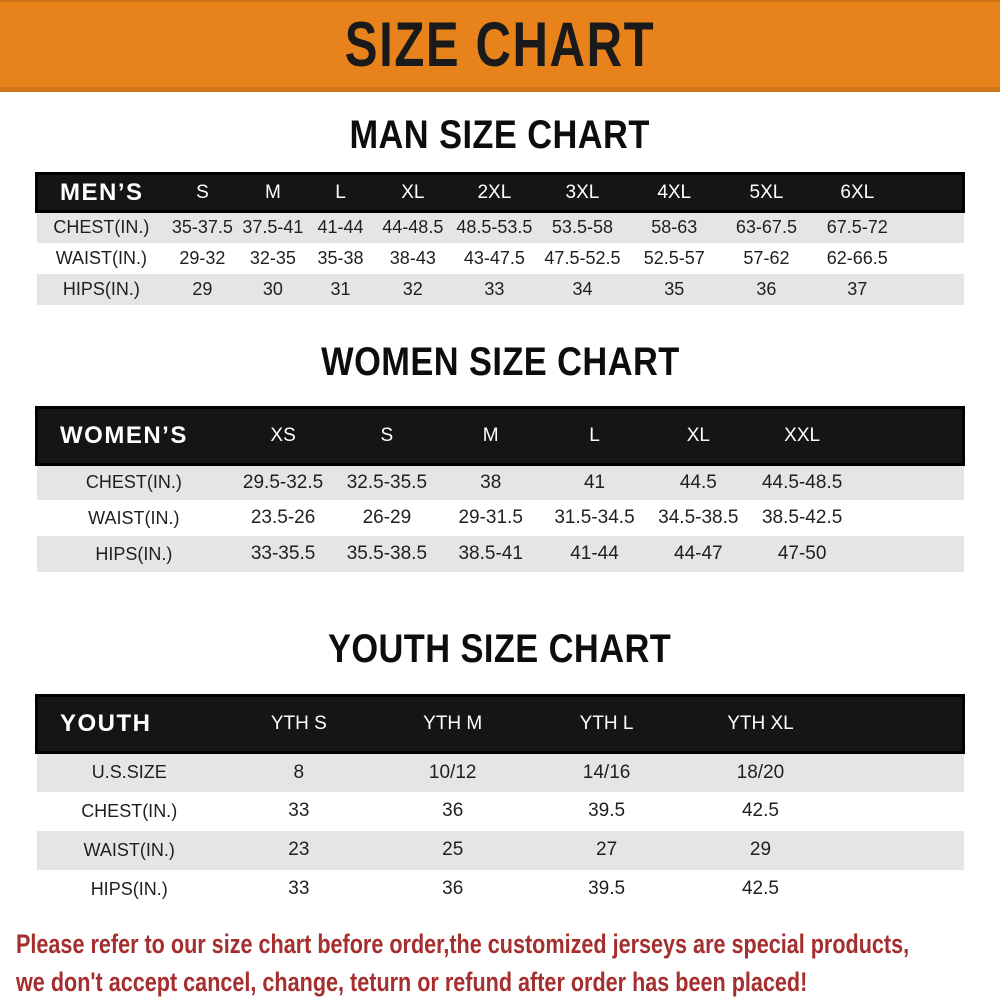 This screenshot has height=1001, width=1000. What do you see at coordinates (674, 192) in the screenshot?
I see `size-column-header: 4XL` at bounding box center [674, 192].